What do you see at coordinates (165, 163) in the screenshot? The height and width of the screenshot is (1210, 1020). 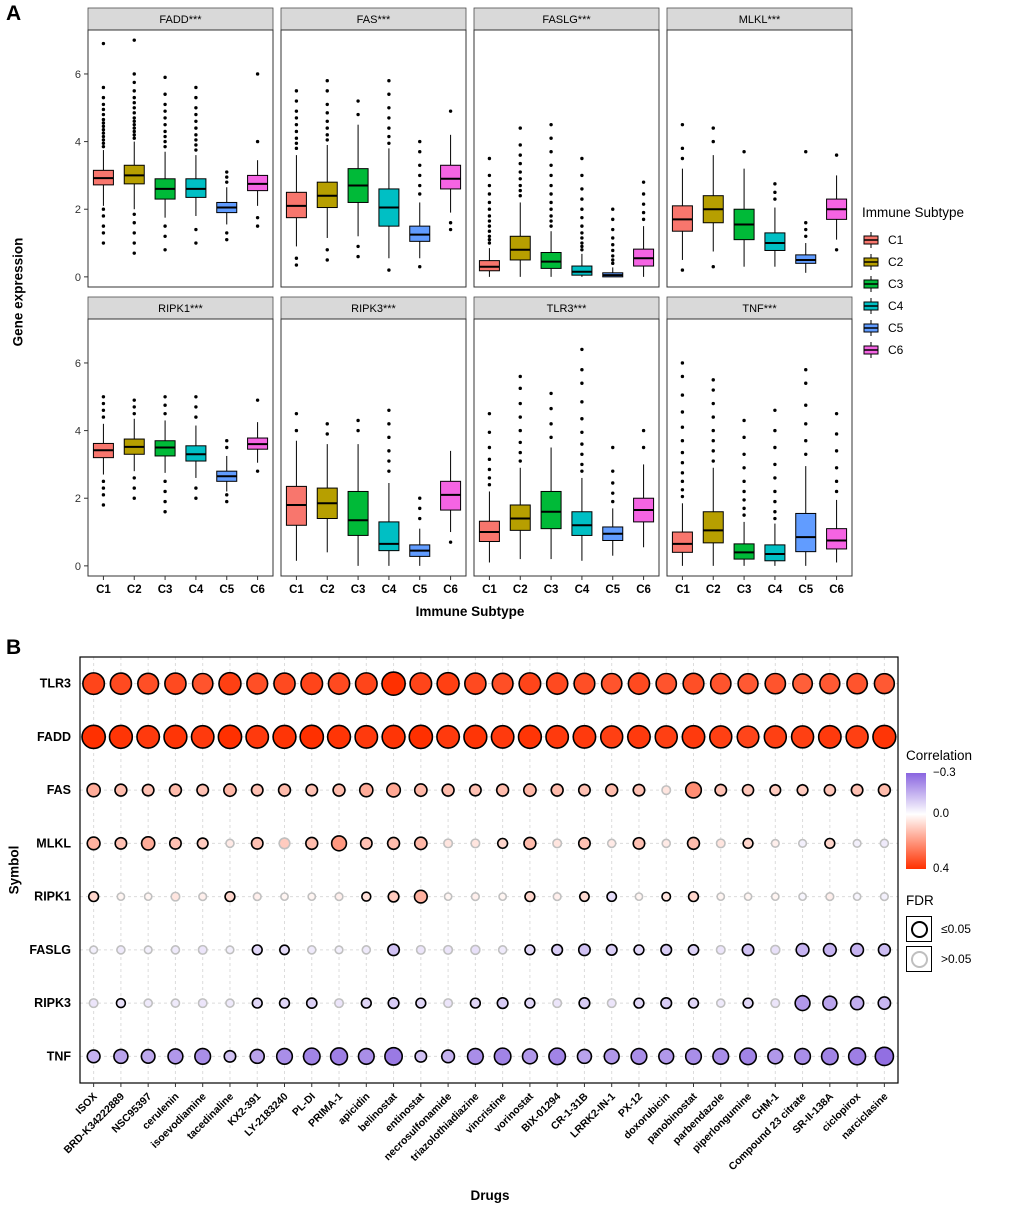 I see `box-C3` at bounding box center [165, 163].